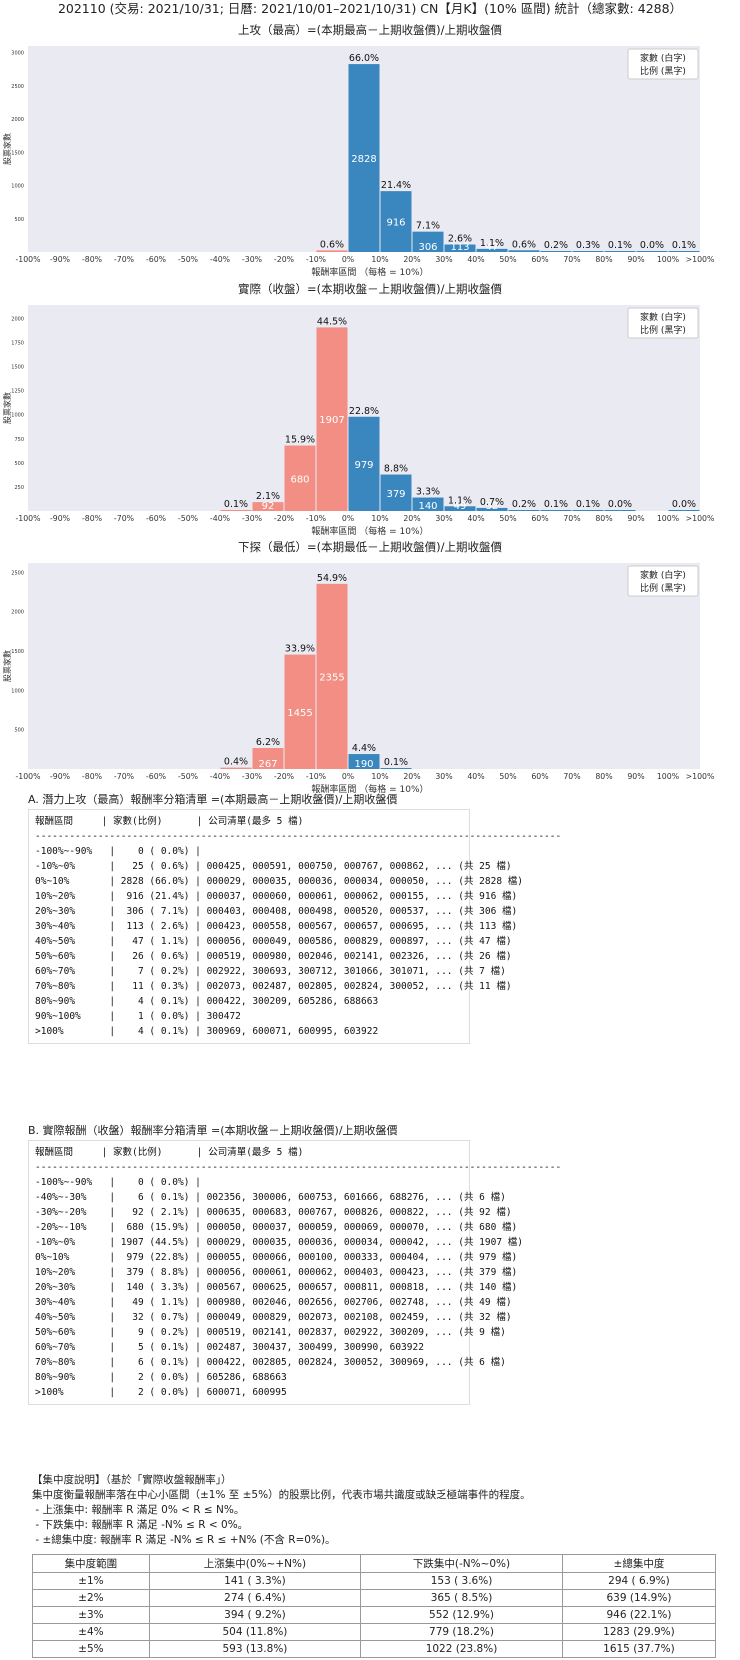  I want to click on table-cell: ±3%, so click(91, 1615).